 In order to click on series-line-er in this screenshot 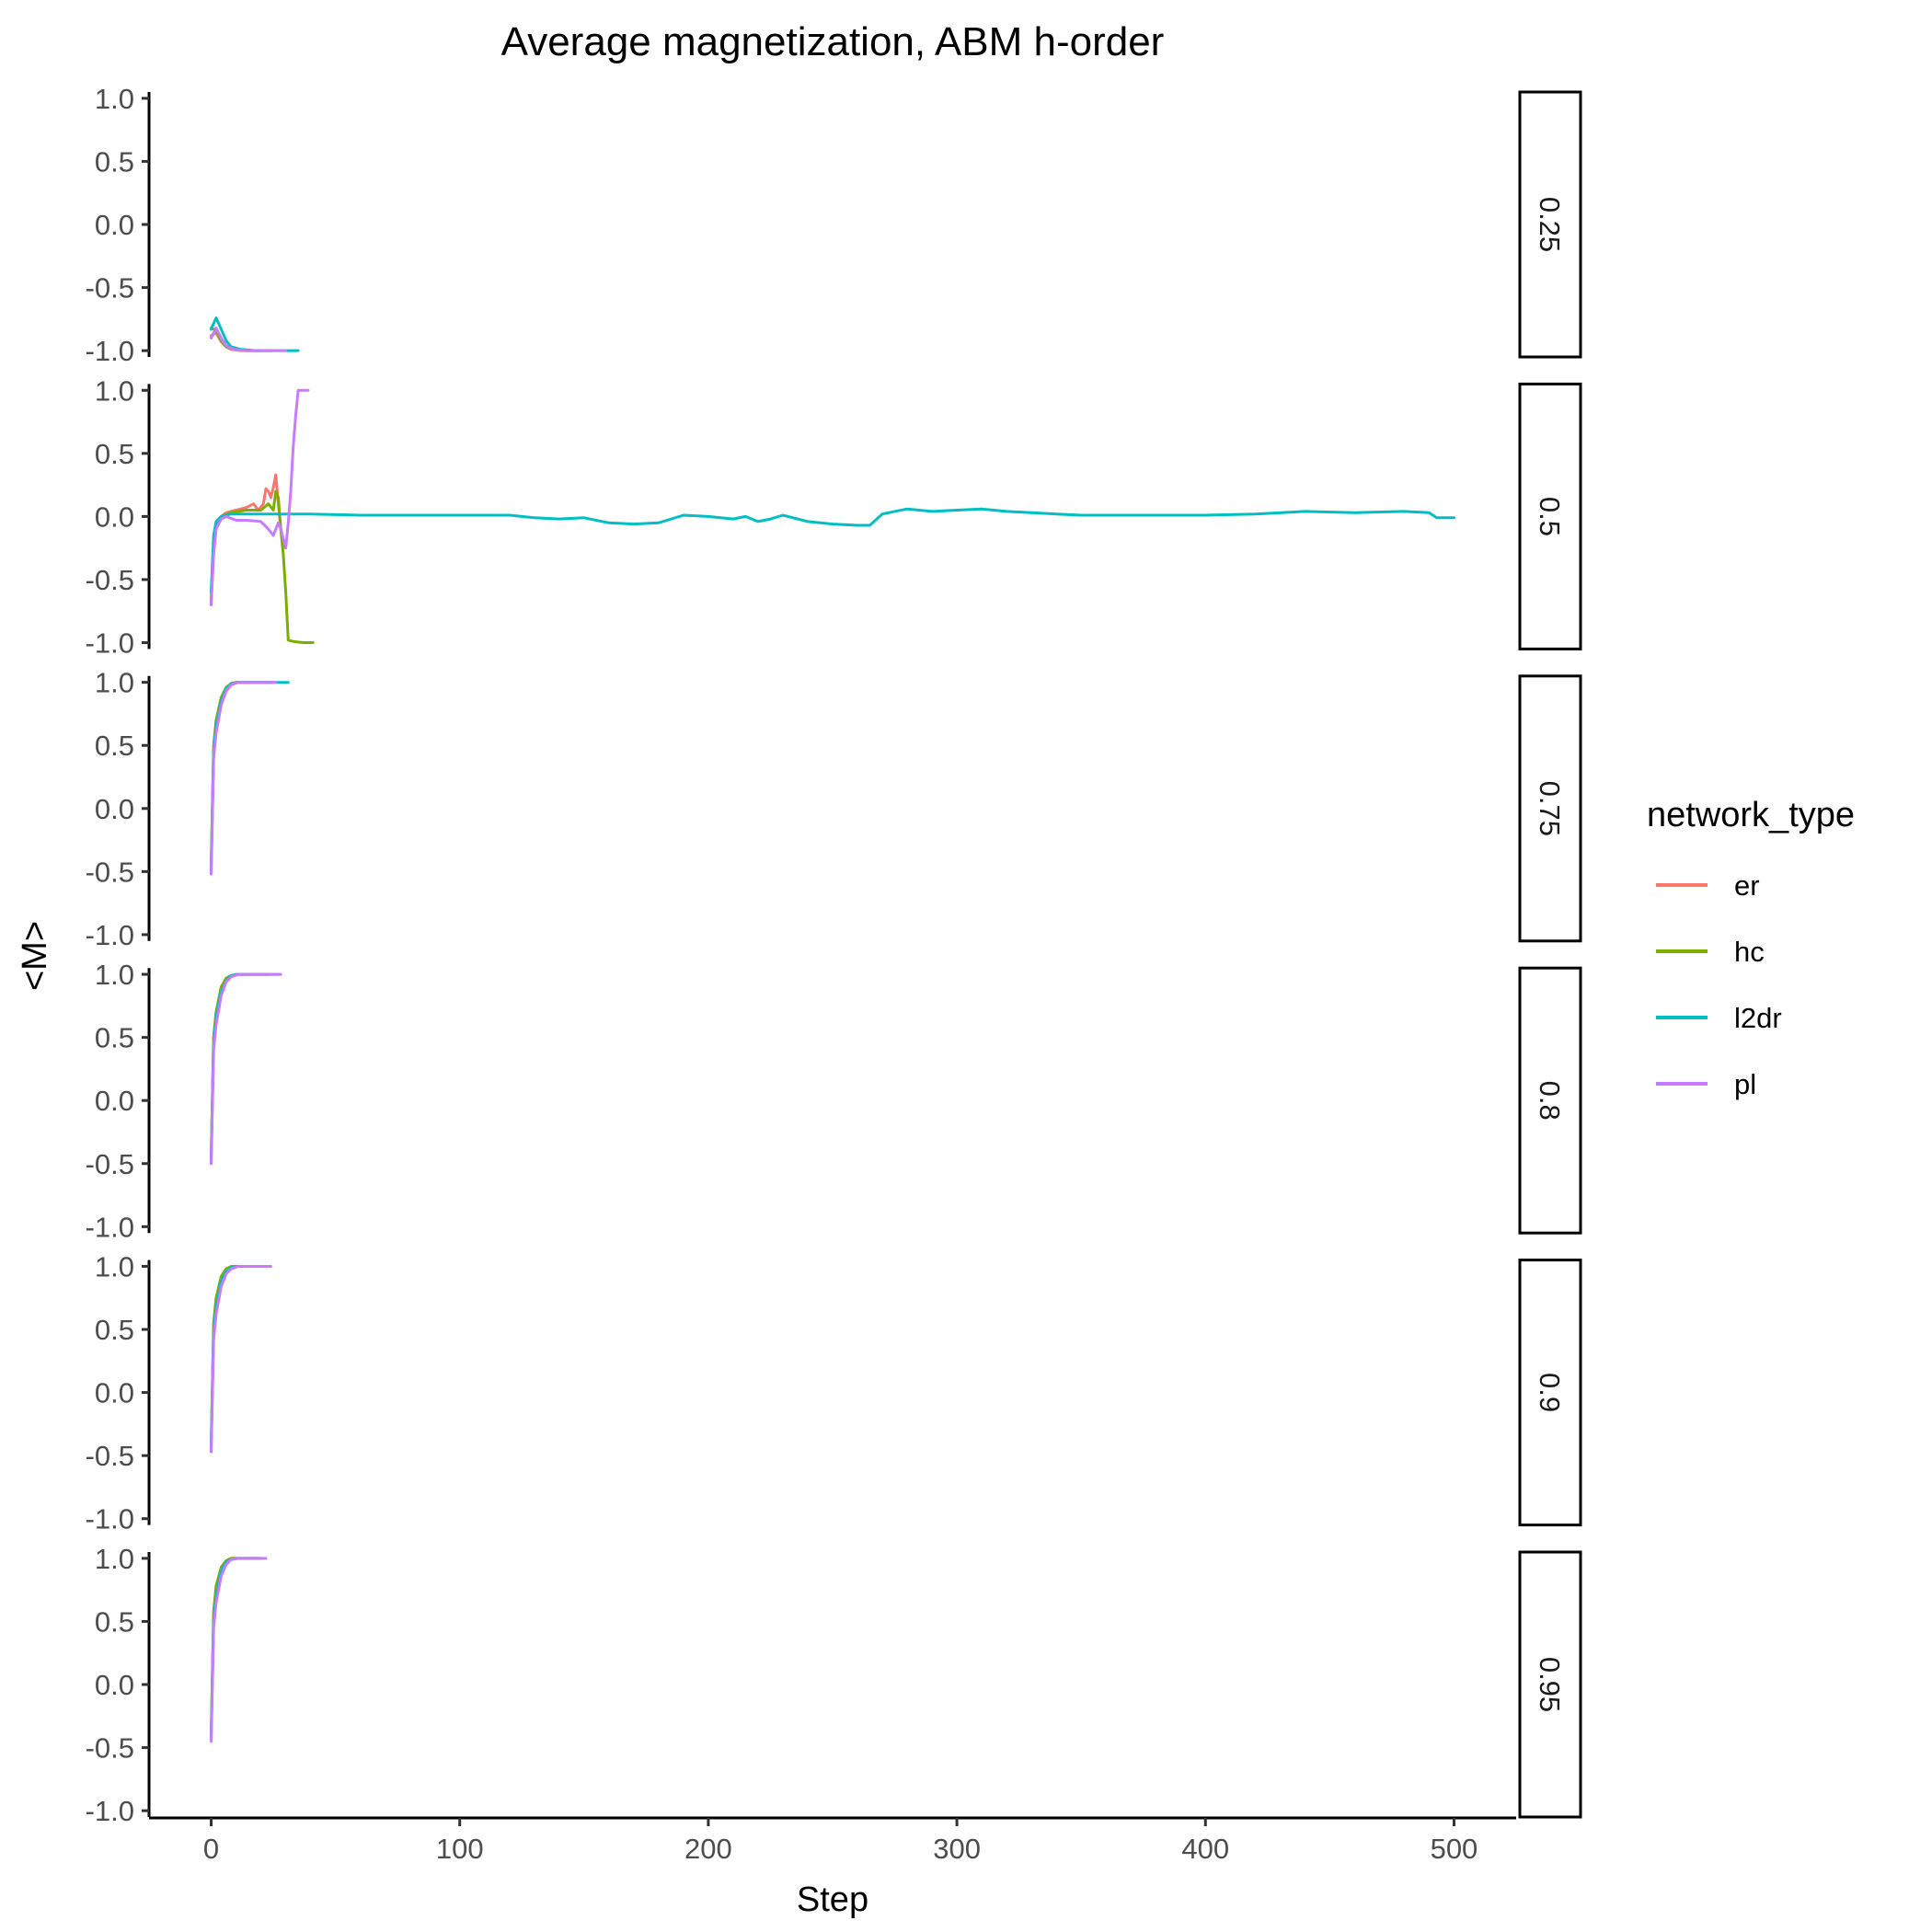, I will do `click(247, 539)`.